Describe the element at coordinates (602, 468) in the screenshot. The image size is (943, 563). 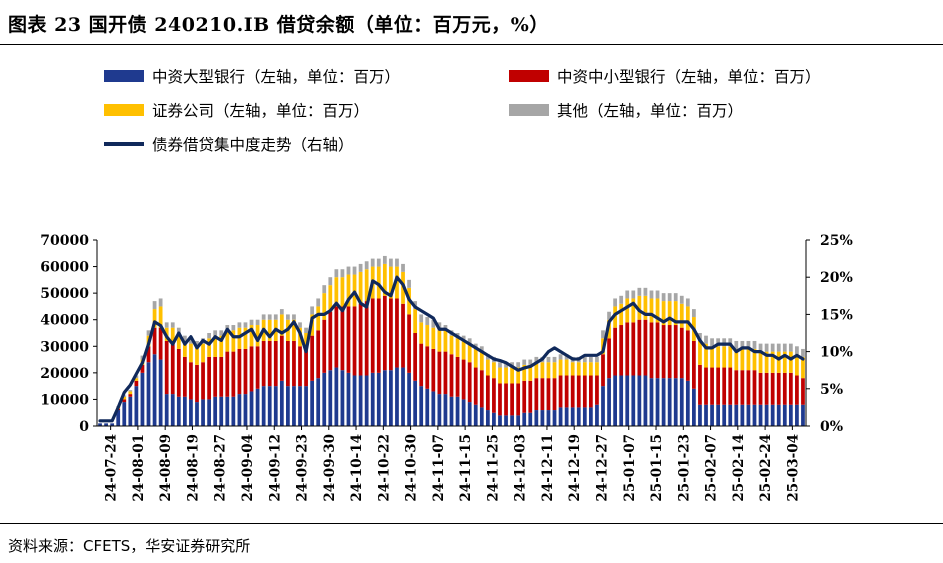
I see `x-tick-label-18: 24-12-27` at that location.